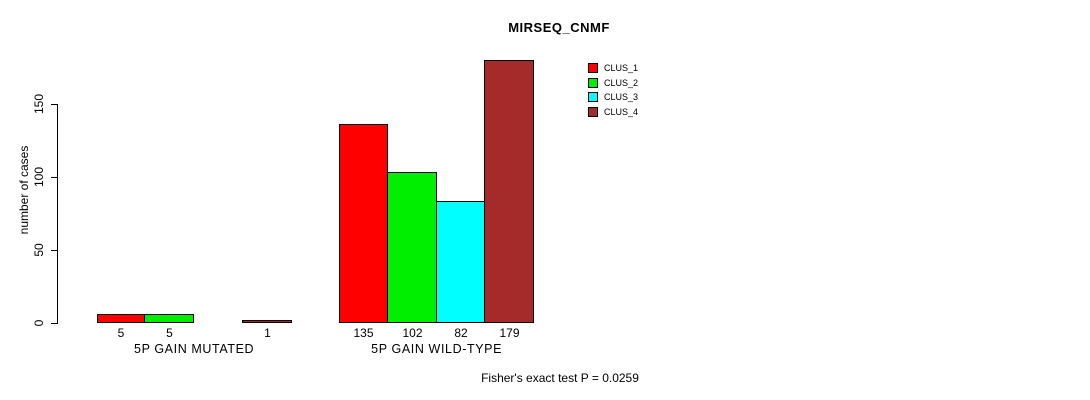 This screenshot has height=400, width=1090. Describe the element at coordinates (194, 349) in the screenshot. I see `x-category-label: 5P GAIN MUTATED` at that location.